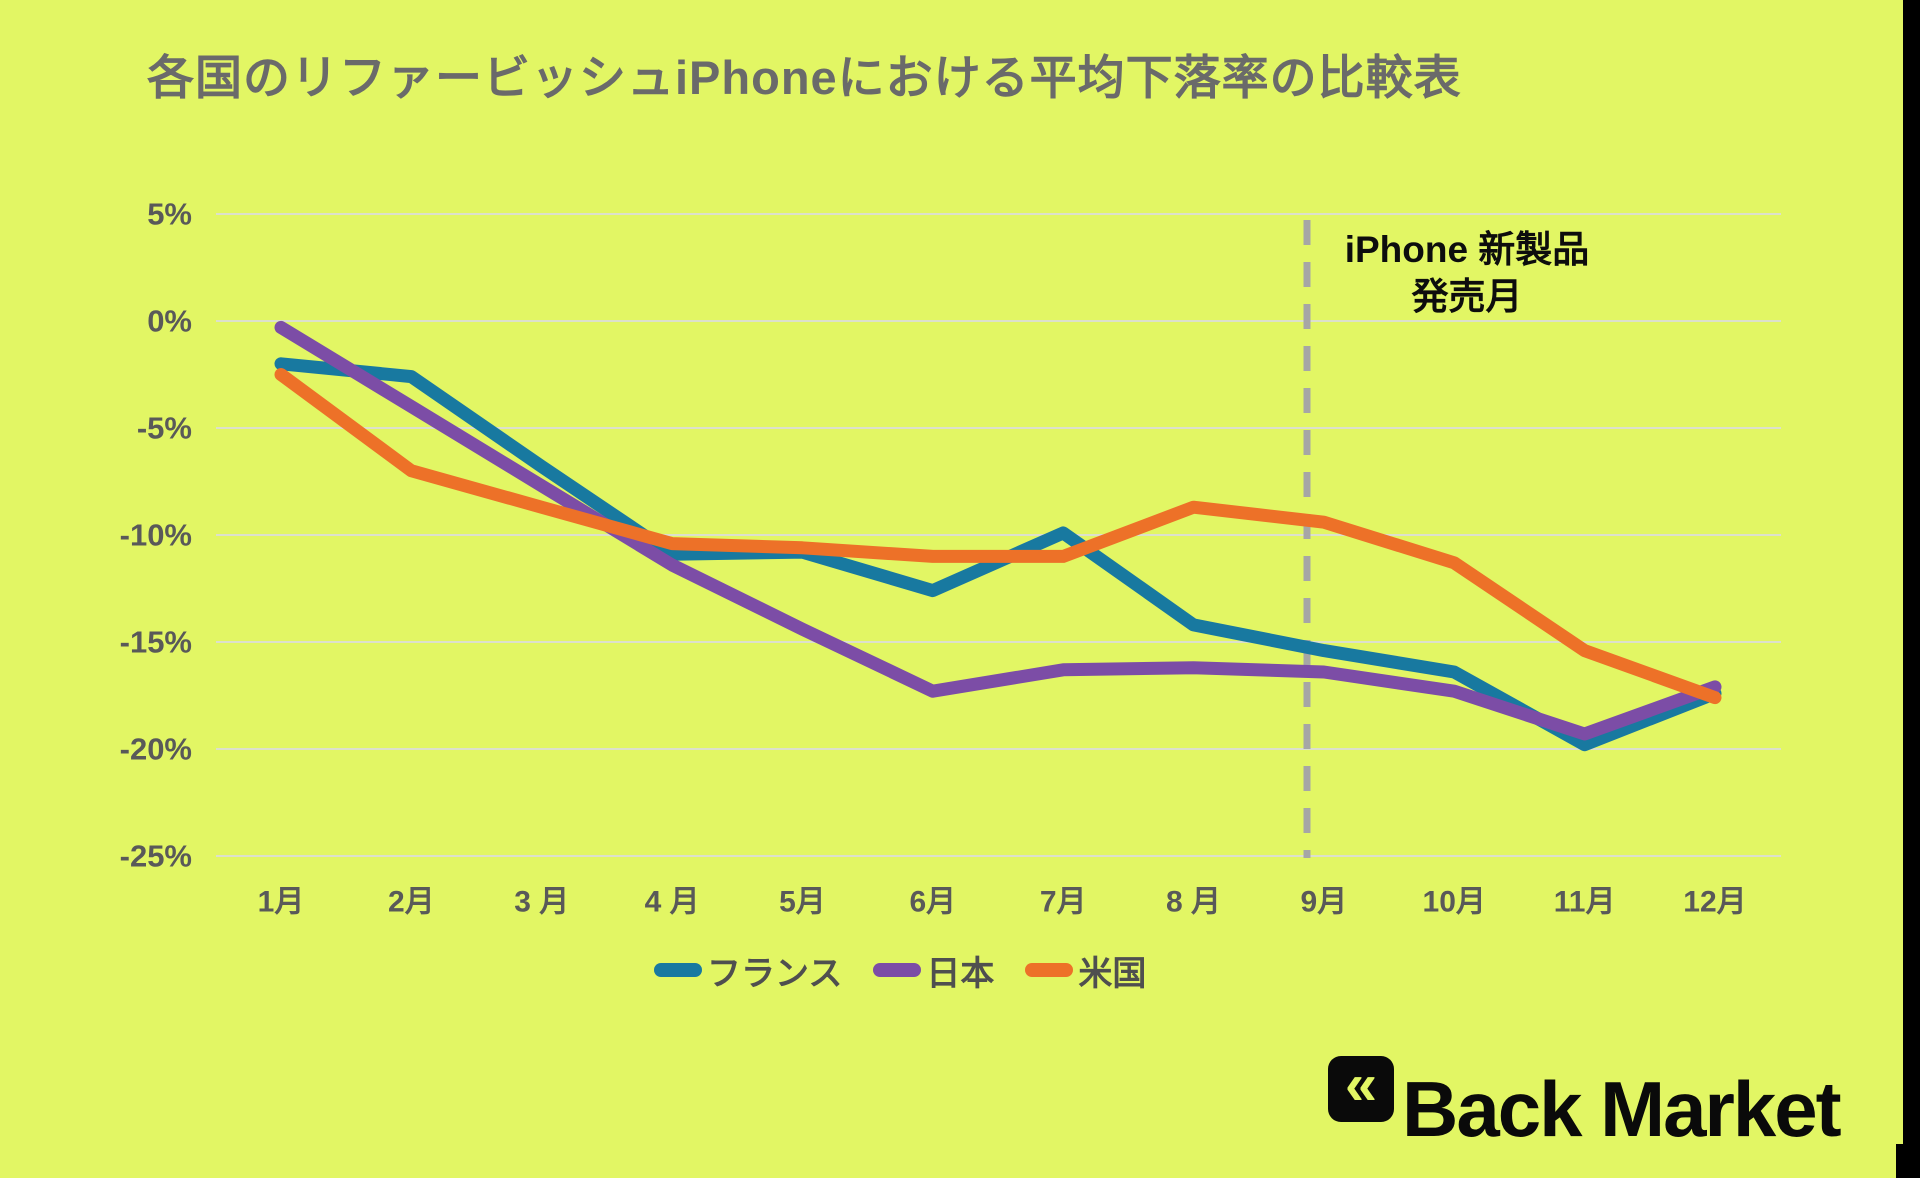  Describe the element at coordinates (1193, 902) in the screenshot. I see `x-axis-tick-label: 8 月` at that location.